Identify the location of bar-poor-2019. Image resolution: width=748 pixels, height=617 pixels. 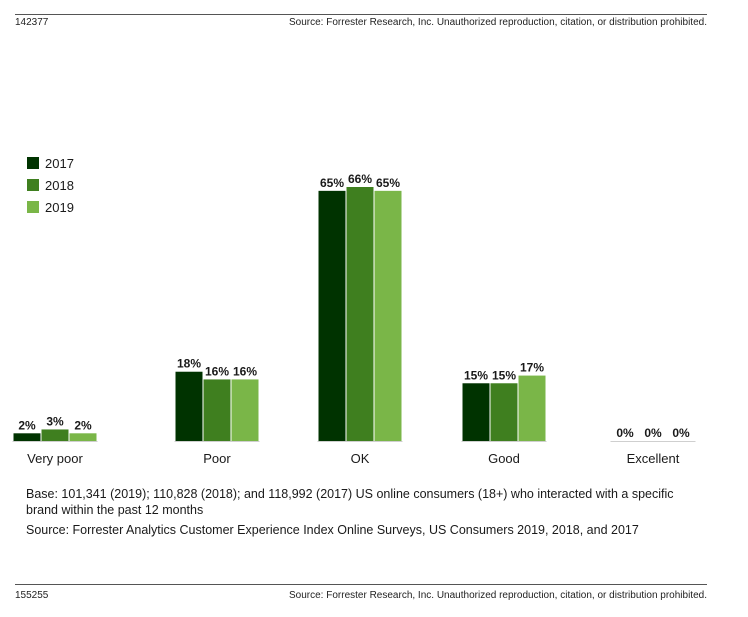
(245, 410).